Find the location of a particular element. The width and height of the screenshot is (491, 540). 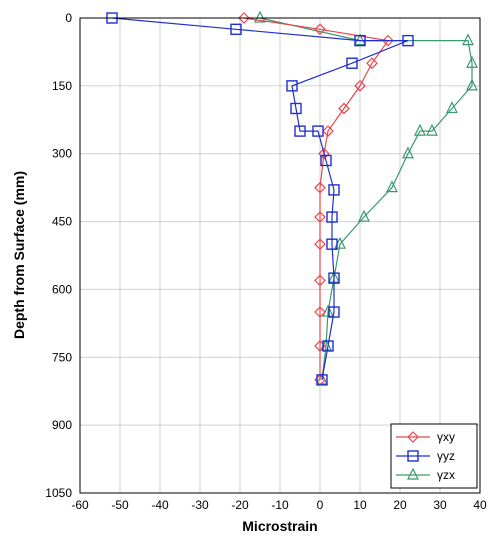

y-tick-label: 1050 is located at coordinates (58, 493).